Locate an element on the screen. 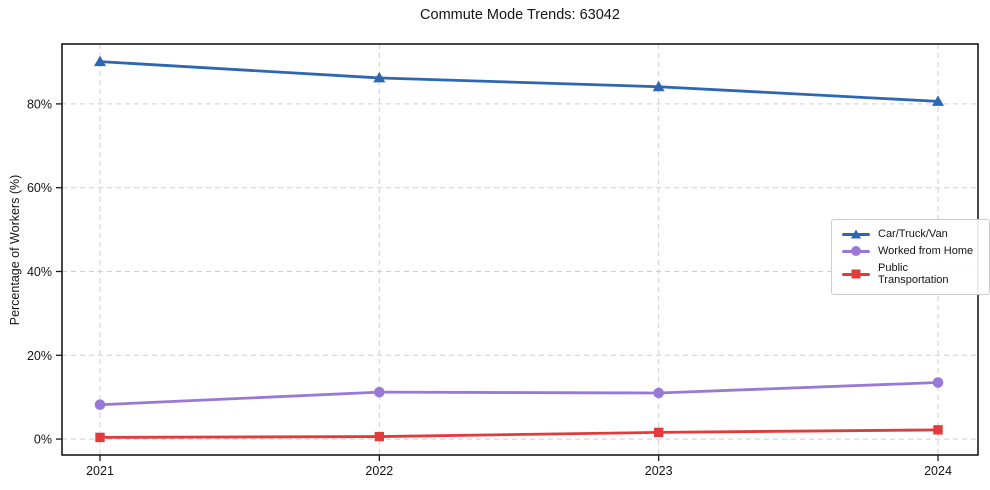  series-line-worked-from-home is located at coordinates (519, 394).